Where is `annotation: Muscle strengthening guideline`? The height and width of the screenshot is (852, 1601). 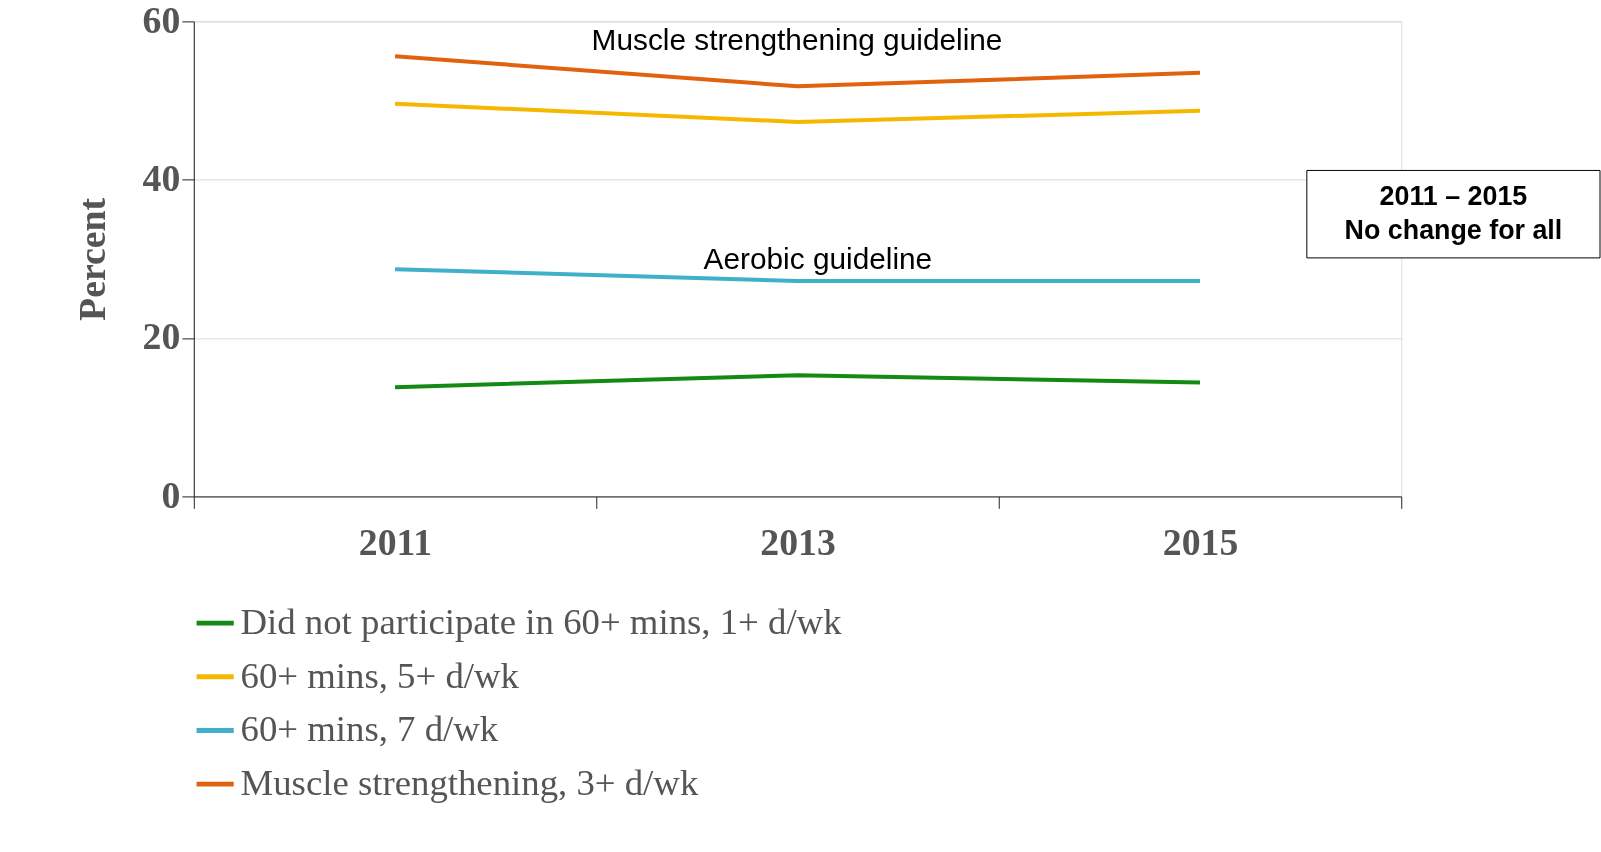 annotation: Muscle strengthening guideline is located at coordinates (797, 40).